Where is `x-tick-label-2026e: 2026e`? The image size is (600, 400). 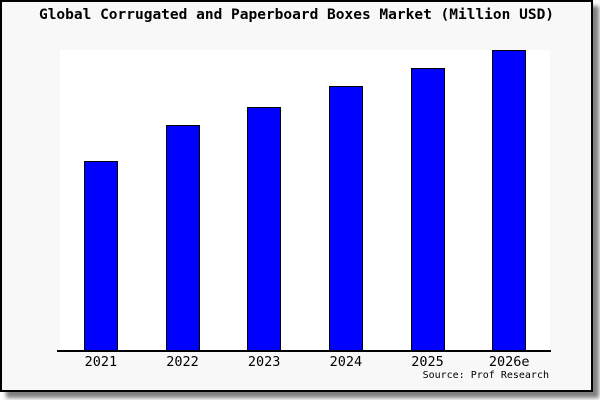
x-tick-label-2026e: 2026e is located at coordinates (509, 362).